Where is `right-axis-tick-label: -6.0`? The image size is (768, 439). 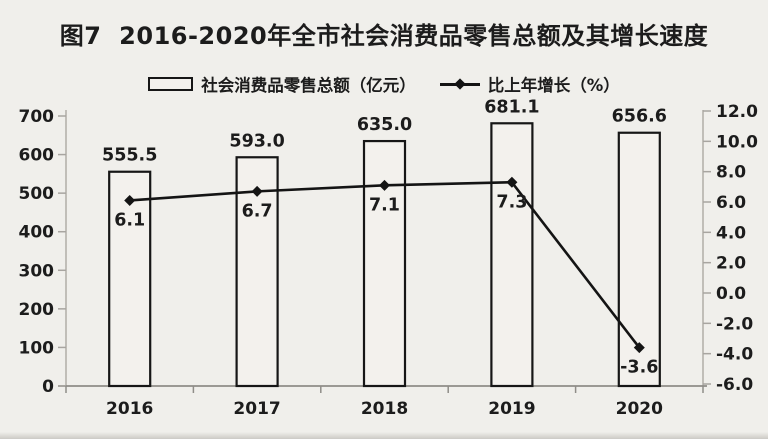
right-axis-tick-label: -6.0 is located at coordinates (734, 385).